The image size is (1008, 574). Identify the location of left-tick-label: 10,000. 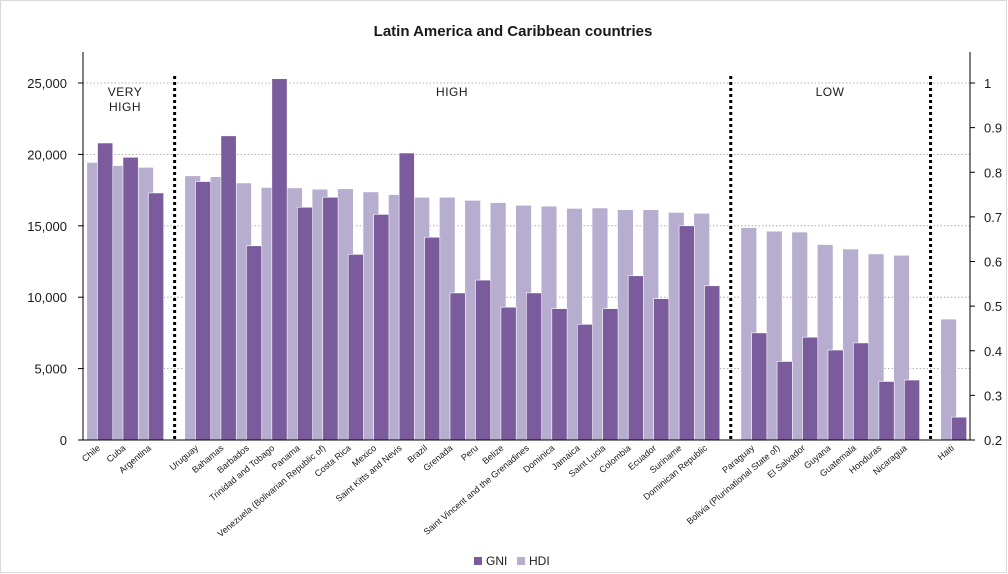
(47, 297).